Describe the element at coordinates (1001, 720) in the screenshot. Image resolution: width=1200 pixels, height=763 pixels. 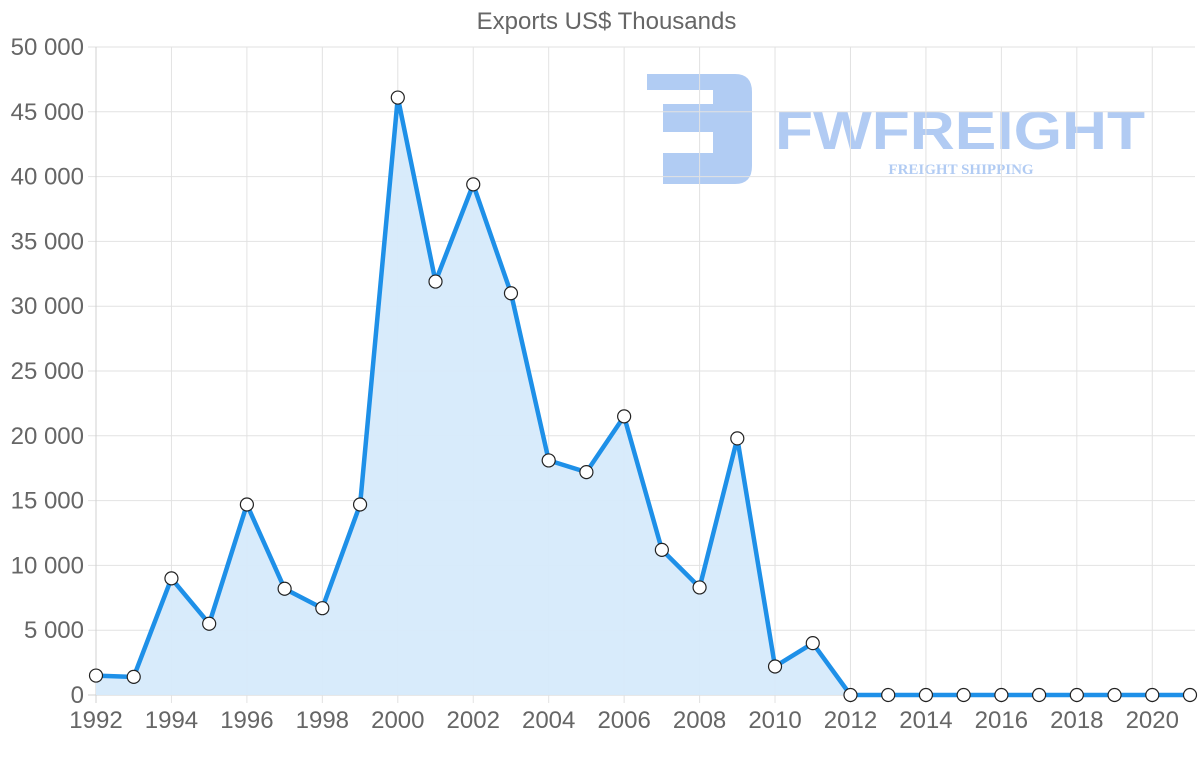
I see `x-tick-label: 2016` at that location.